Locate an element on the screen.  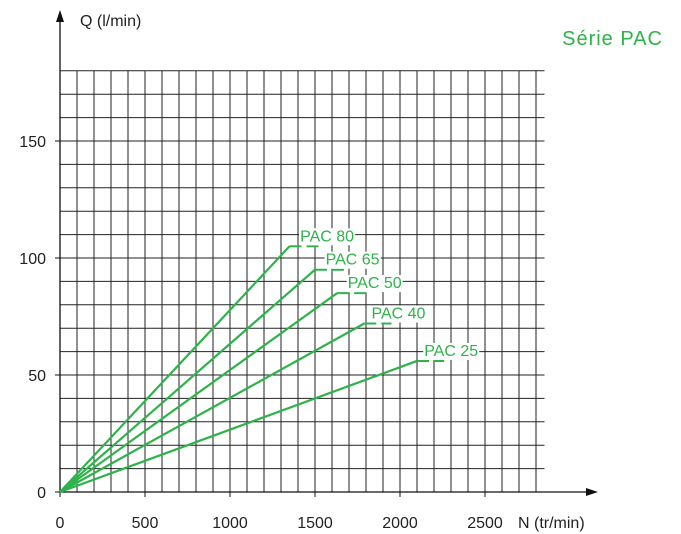
series-label: PAC 40 is located at coordinates (399, 314).